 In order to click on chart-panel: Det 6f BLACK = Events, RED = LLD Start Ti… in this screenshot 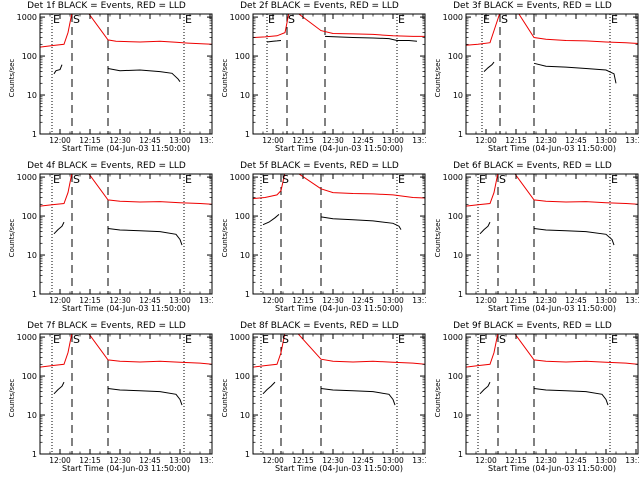, I will do `click(532, 240)`.